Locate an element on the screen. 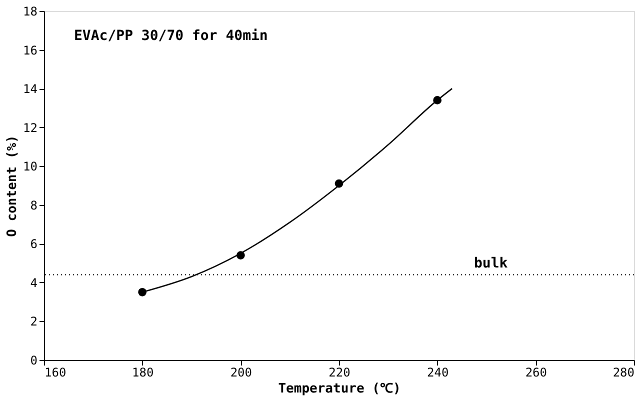  y-tick-label: 12 is located at coordinates (30, 127).